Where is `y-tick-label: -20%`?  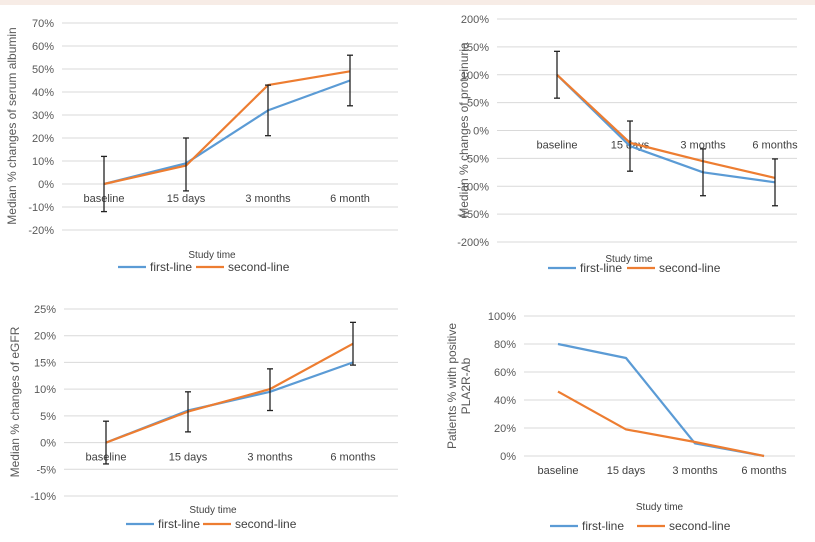 y-tick-label: -20% is located at coordinates (41, 231).